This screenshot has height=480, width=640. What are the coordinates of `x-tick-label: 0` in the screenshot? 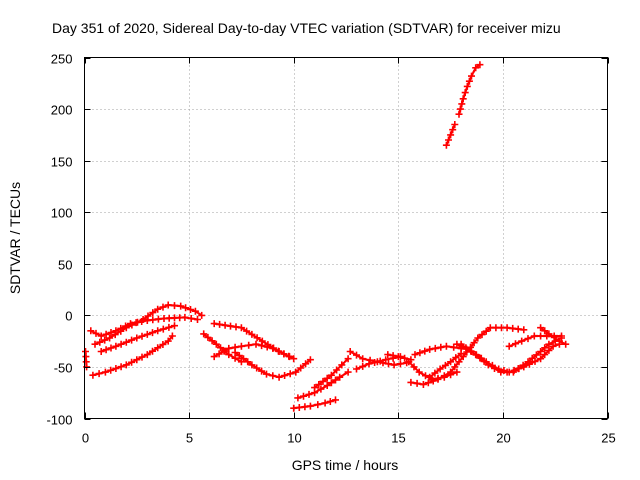 It's located at (85, 438).